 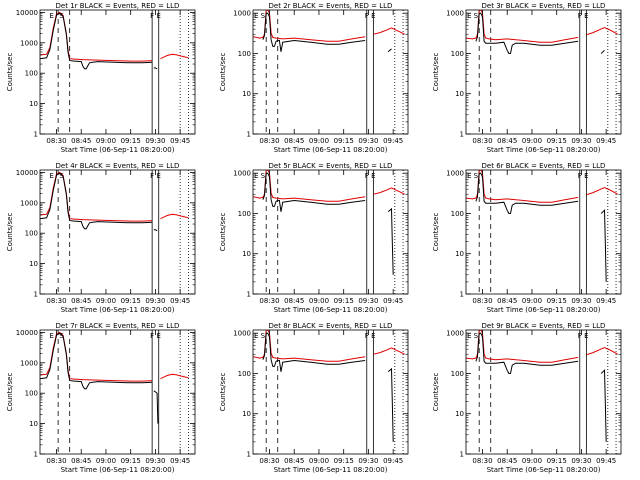 I want to click on y-tick-label: 10000, so click(x=27, y=13).